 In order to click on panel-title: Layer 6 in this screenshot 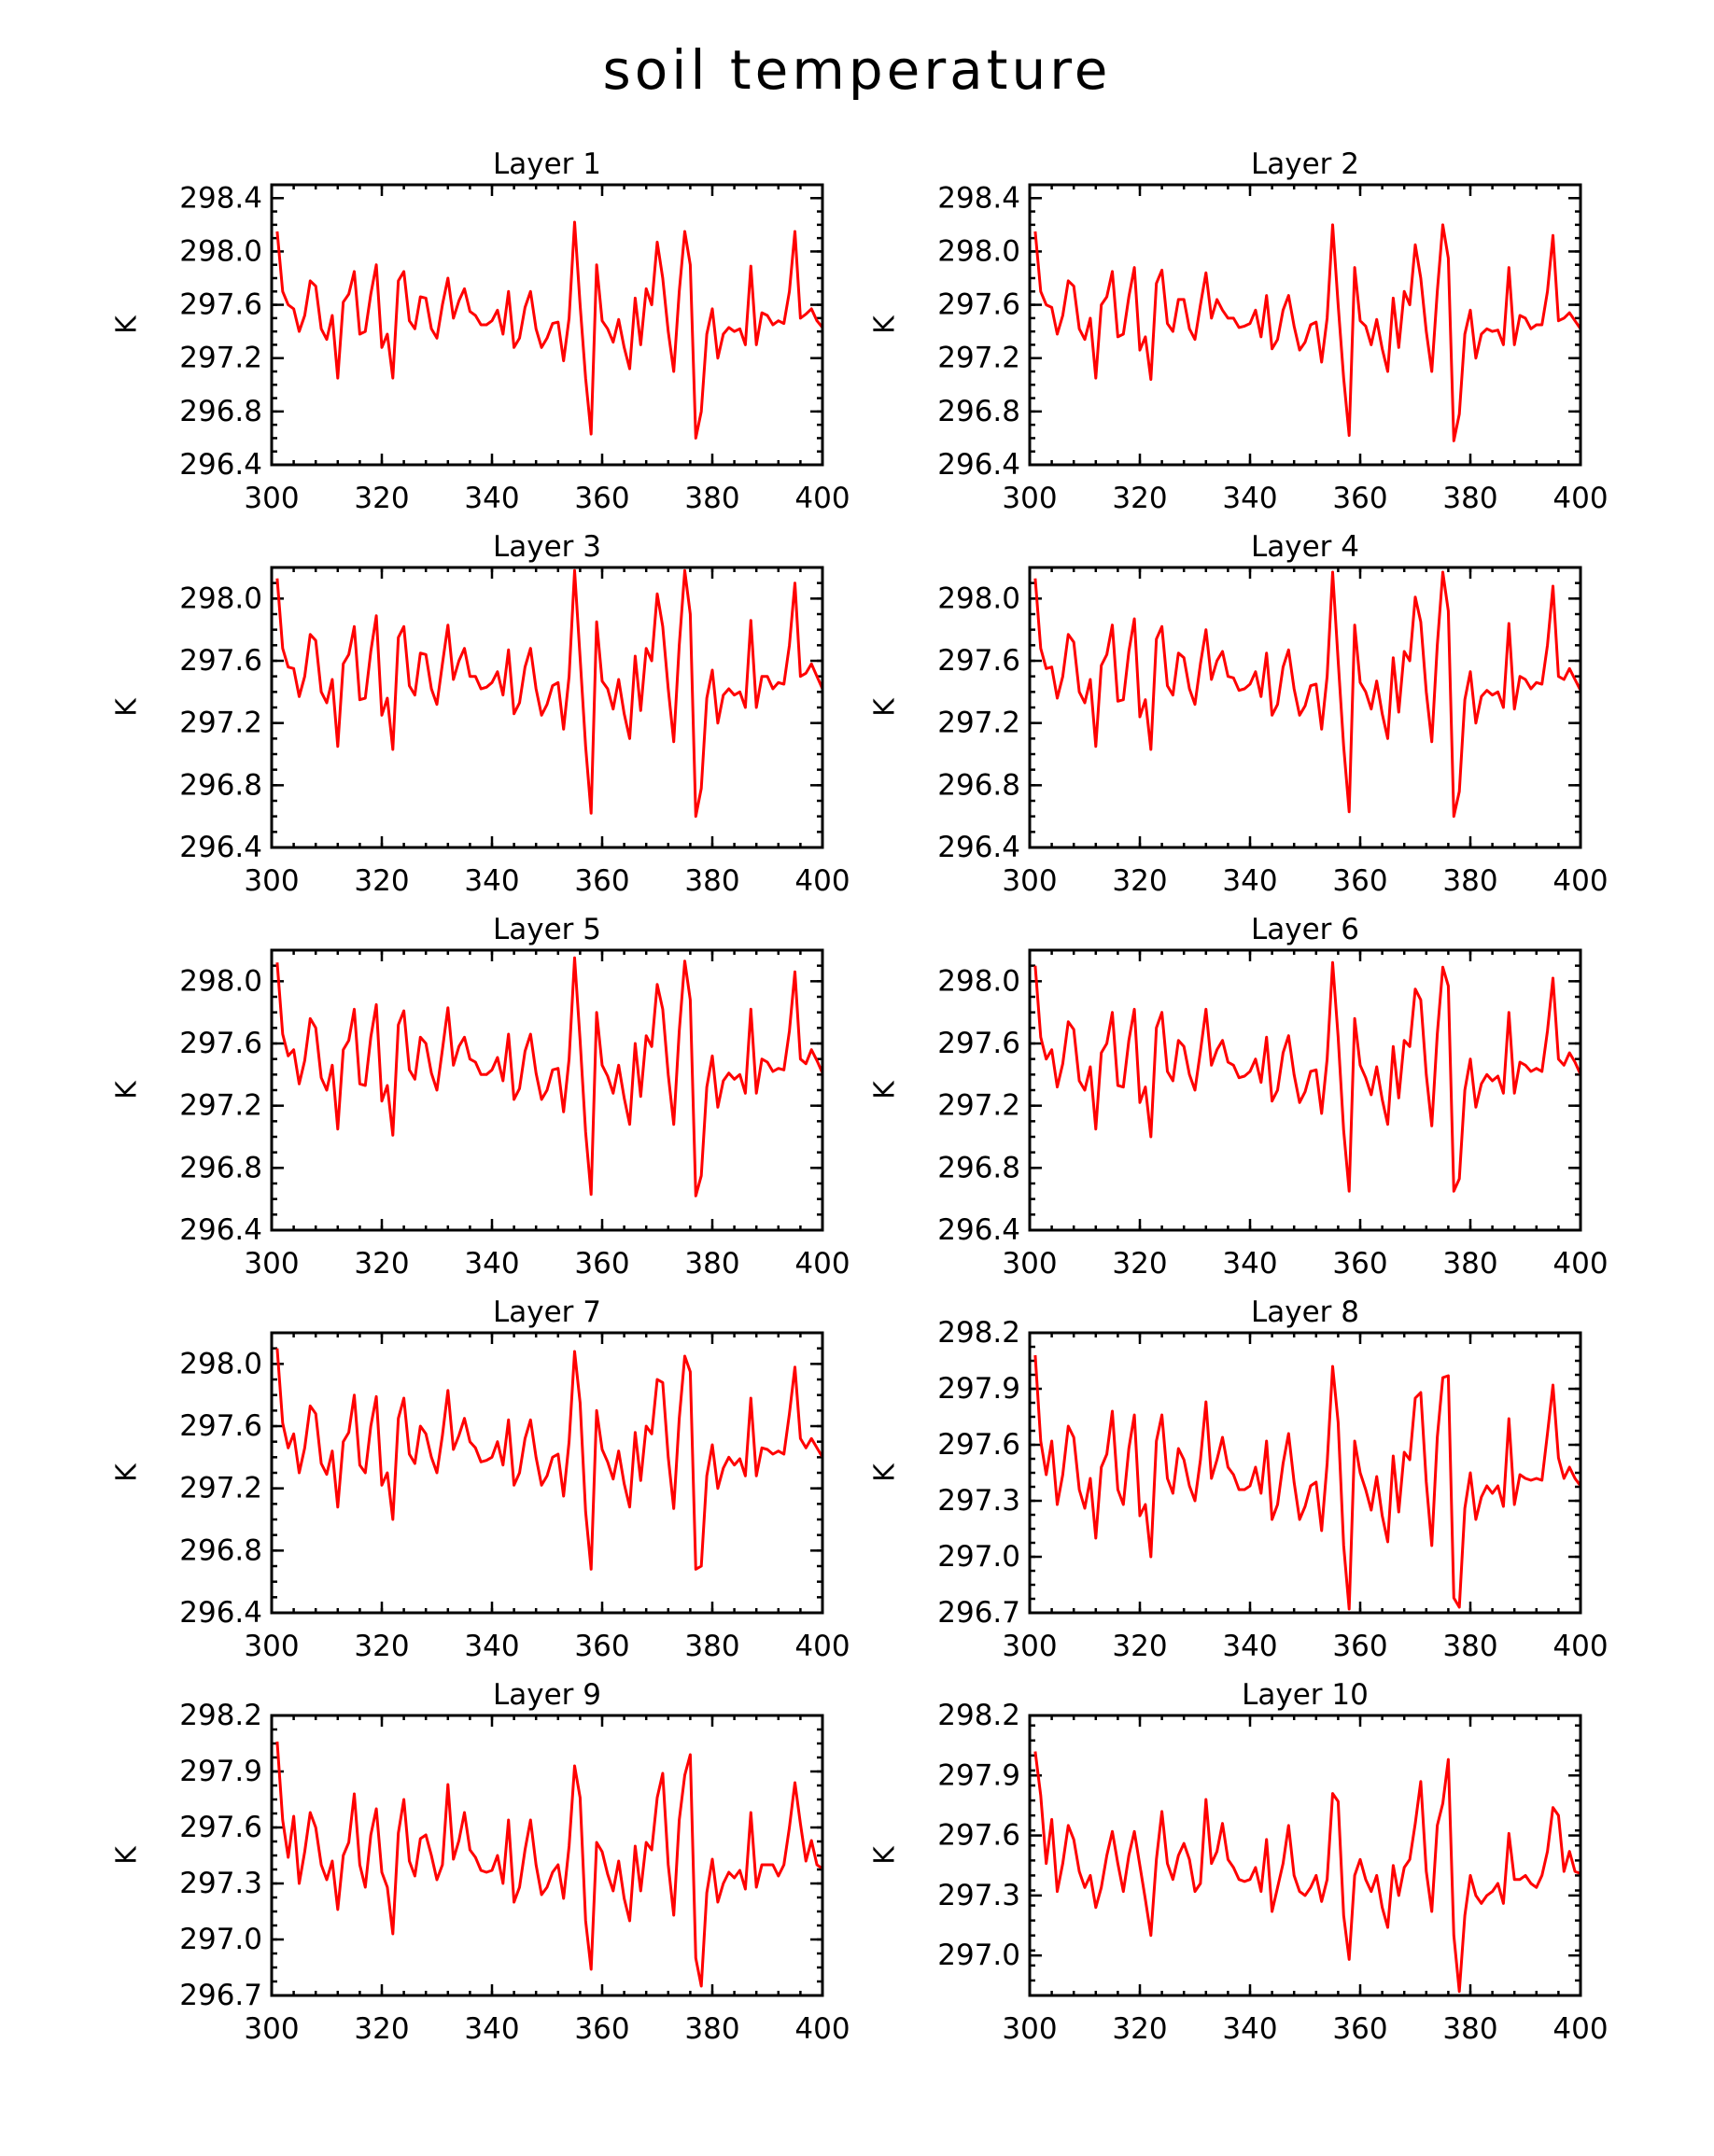, I will do `click(1305, 929)`.